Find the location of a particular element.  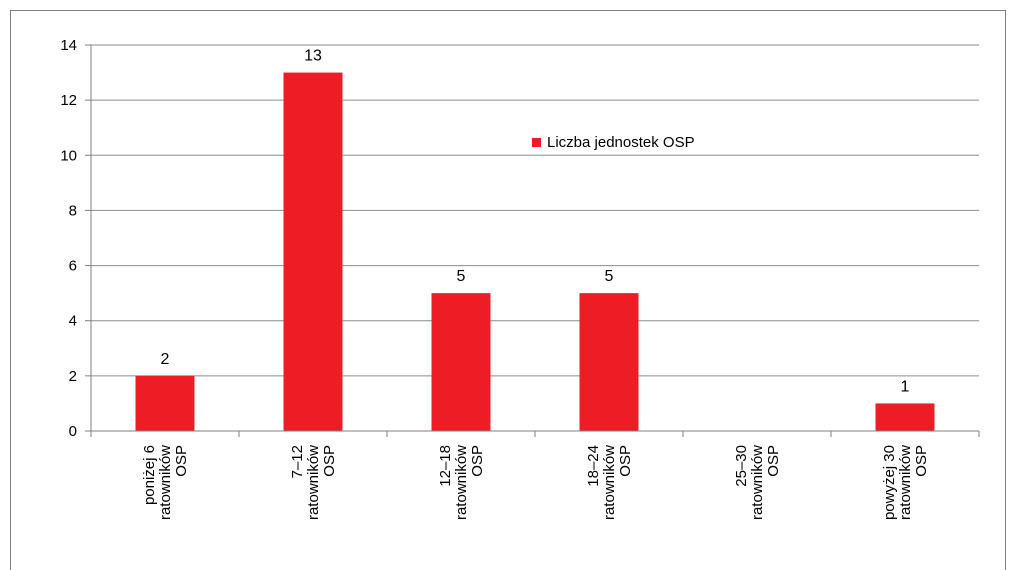

y-tick-label: 10 is located at coordinates (68, 155).